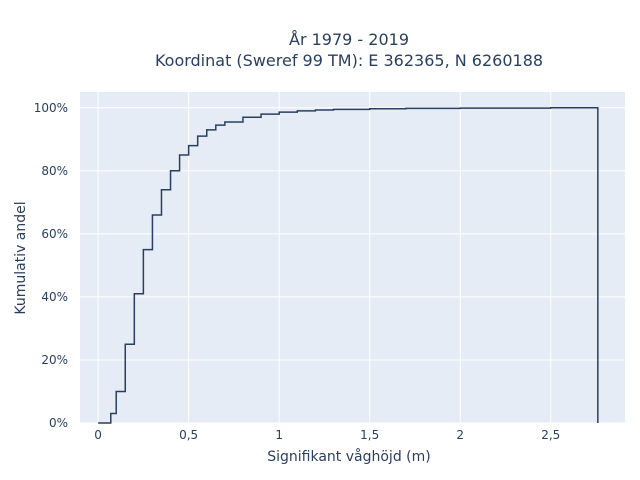 This screenshot has width=640, height=480. I want to click on x-tick-label: 1, so click(279, 435).